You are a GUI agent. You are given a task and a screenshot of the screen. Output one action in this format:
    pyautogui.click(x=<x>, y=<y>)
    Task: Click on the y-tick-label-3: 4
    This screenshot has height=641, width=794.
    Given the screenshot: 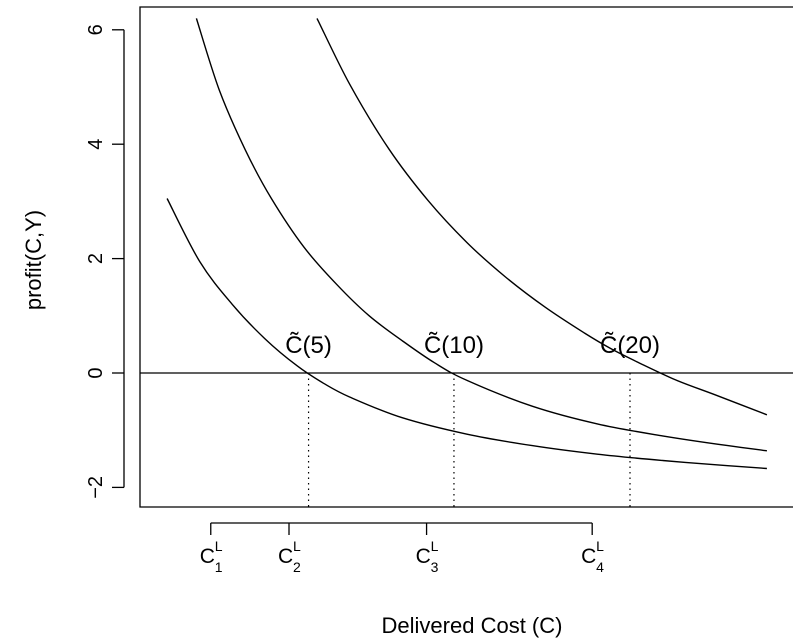 What is the action you would take?
    pyautogui.click(x=96, y=144)
    